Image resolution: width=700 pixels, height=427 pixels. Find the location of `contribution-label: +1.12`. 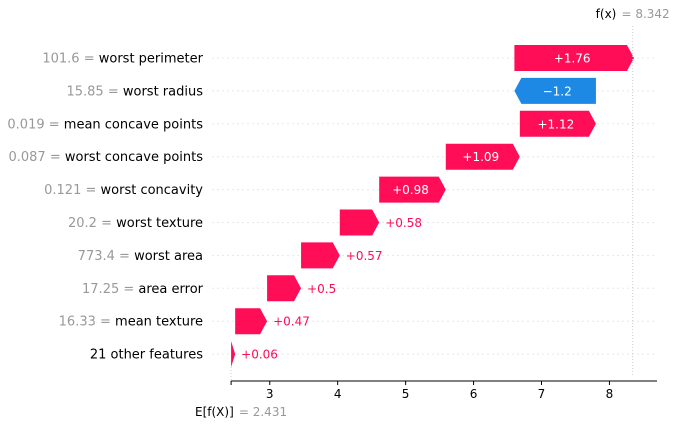

contribution-label: +1.12 is located at coordinates (555, 124).